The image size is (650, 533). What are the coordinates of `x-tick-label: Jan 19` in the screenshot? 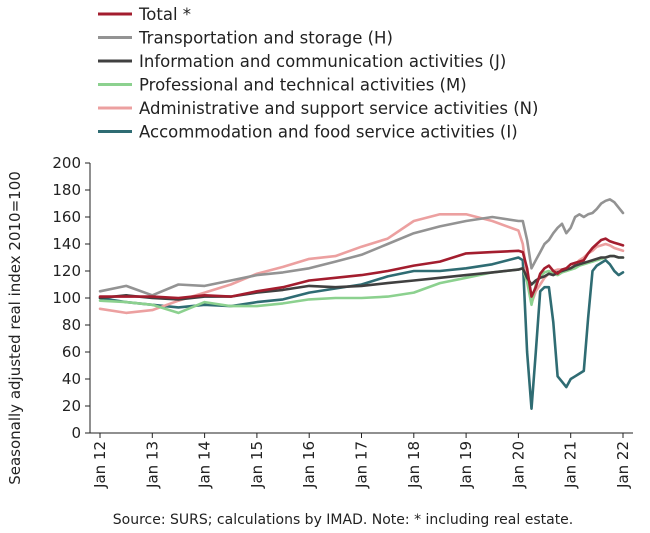 It's located at (466, 465).